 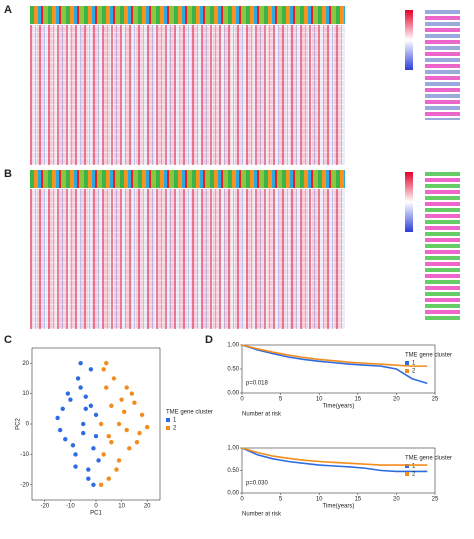 I want to click on y-axis-label: PC2, so click(x=19, y=424).